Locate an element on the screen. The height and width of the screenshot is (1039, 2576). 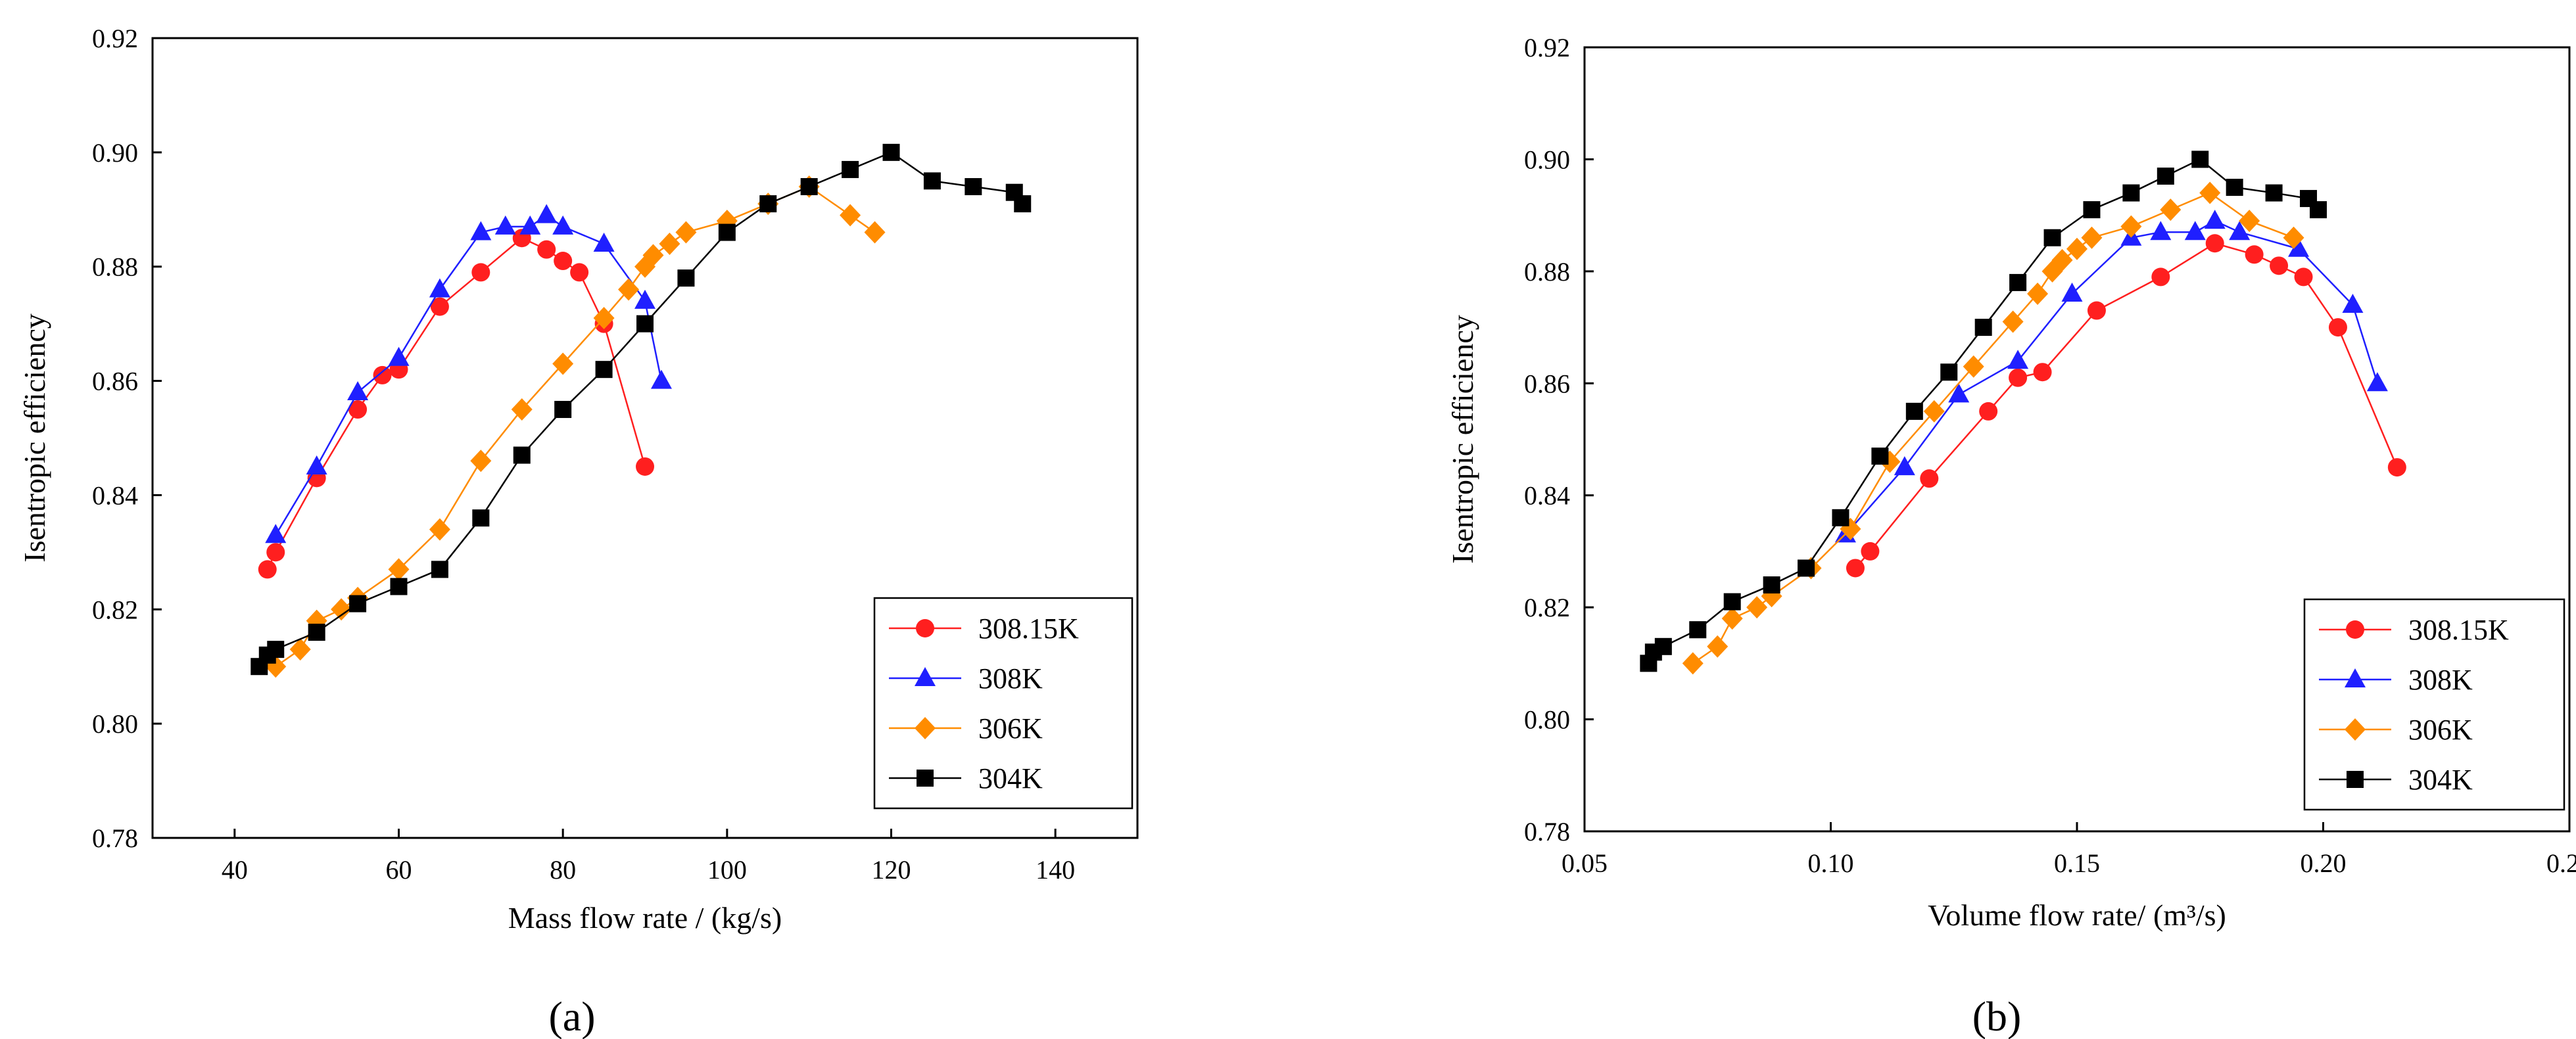
legend-item: 308K is located at coordinates (966, 678).